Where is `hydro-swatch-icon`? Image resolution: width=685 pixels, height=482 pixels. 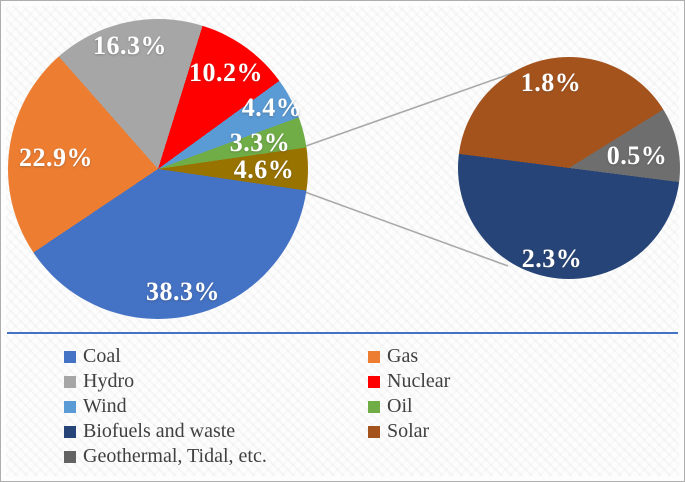 hydro-swatch-icon is located at coordinates (70, 381).